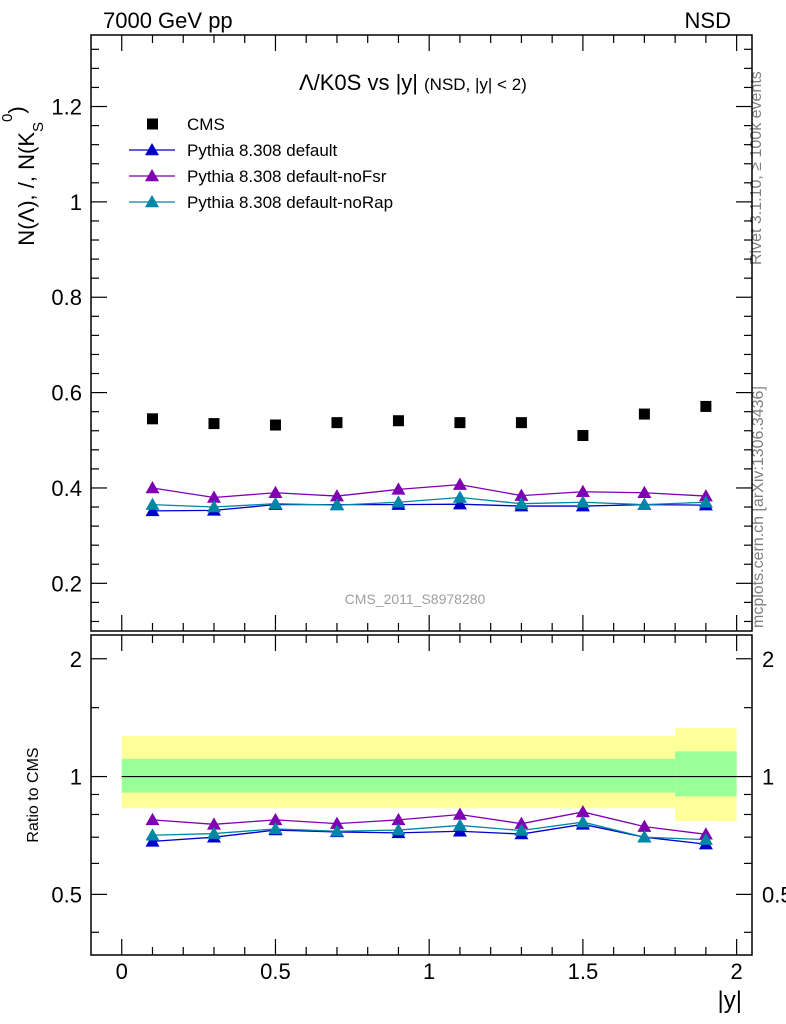 The height and width of the screenshot is (1024, 786). What do you see at coordinates (33, 794) in the screenshot?
I see `ratio-ylabel: Ratio to CMS` at bounding box center [33, 794].